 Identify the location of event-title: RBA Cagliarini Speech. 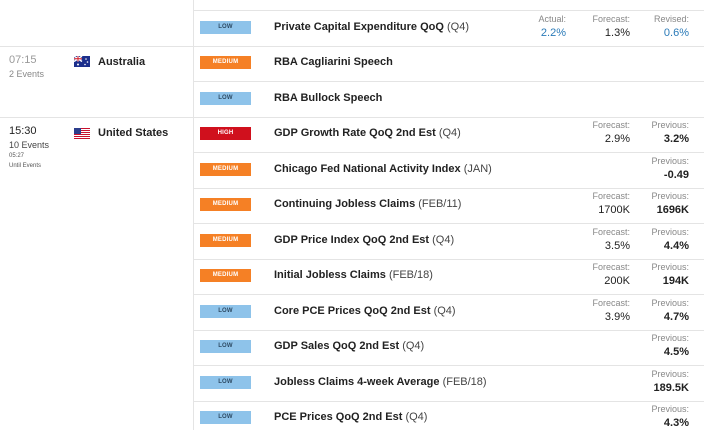
(333, 62).